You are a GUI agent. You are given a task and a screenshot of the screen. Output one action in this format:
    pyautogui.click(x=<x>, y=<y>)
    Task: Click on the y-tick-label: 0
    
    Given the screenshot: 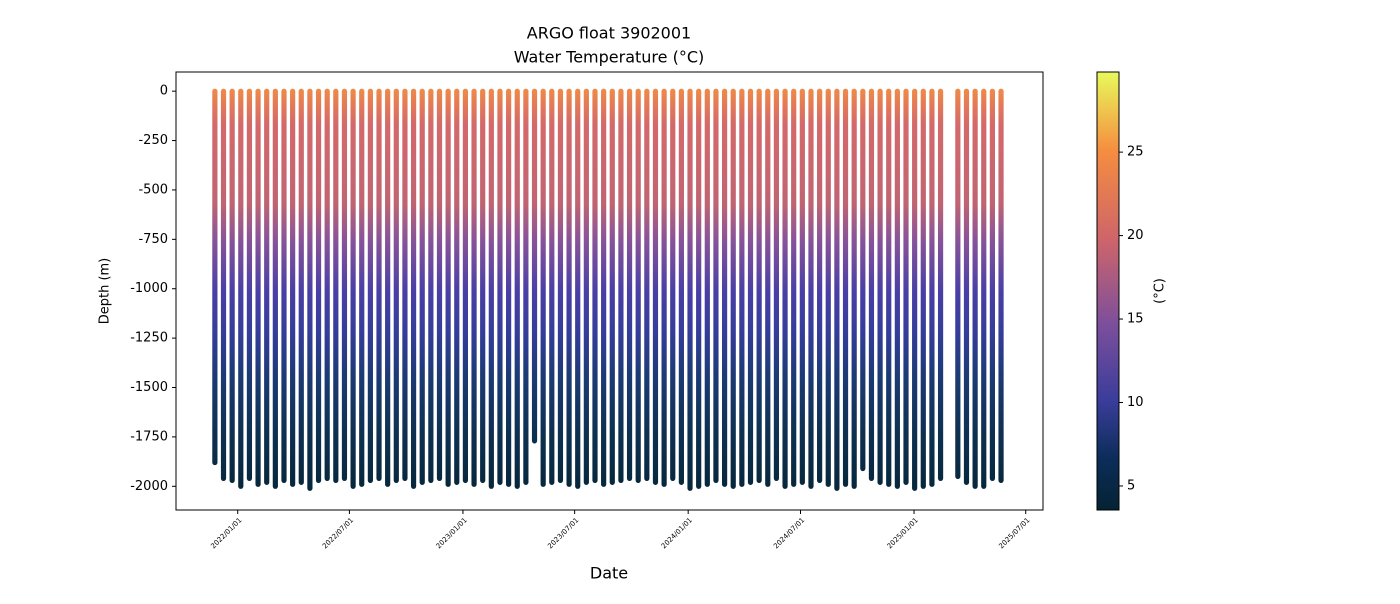 What is the action you would take?
    pyautogui.click(x=164, y=91)
    